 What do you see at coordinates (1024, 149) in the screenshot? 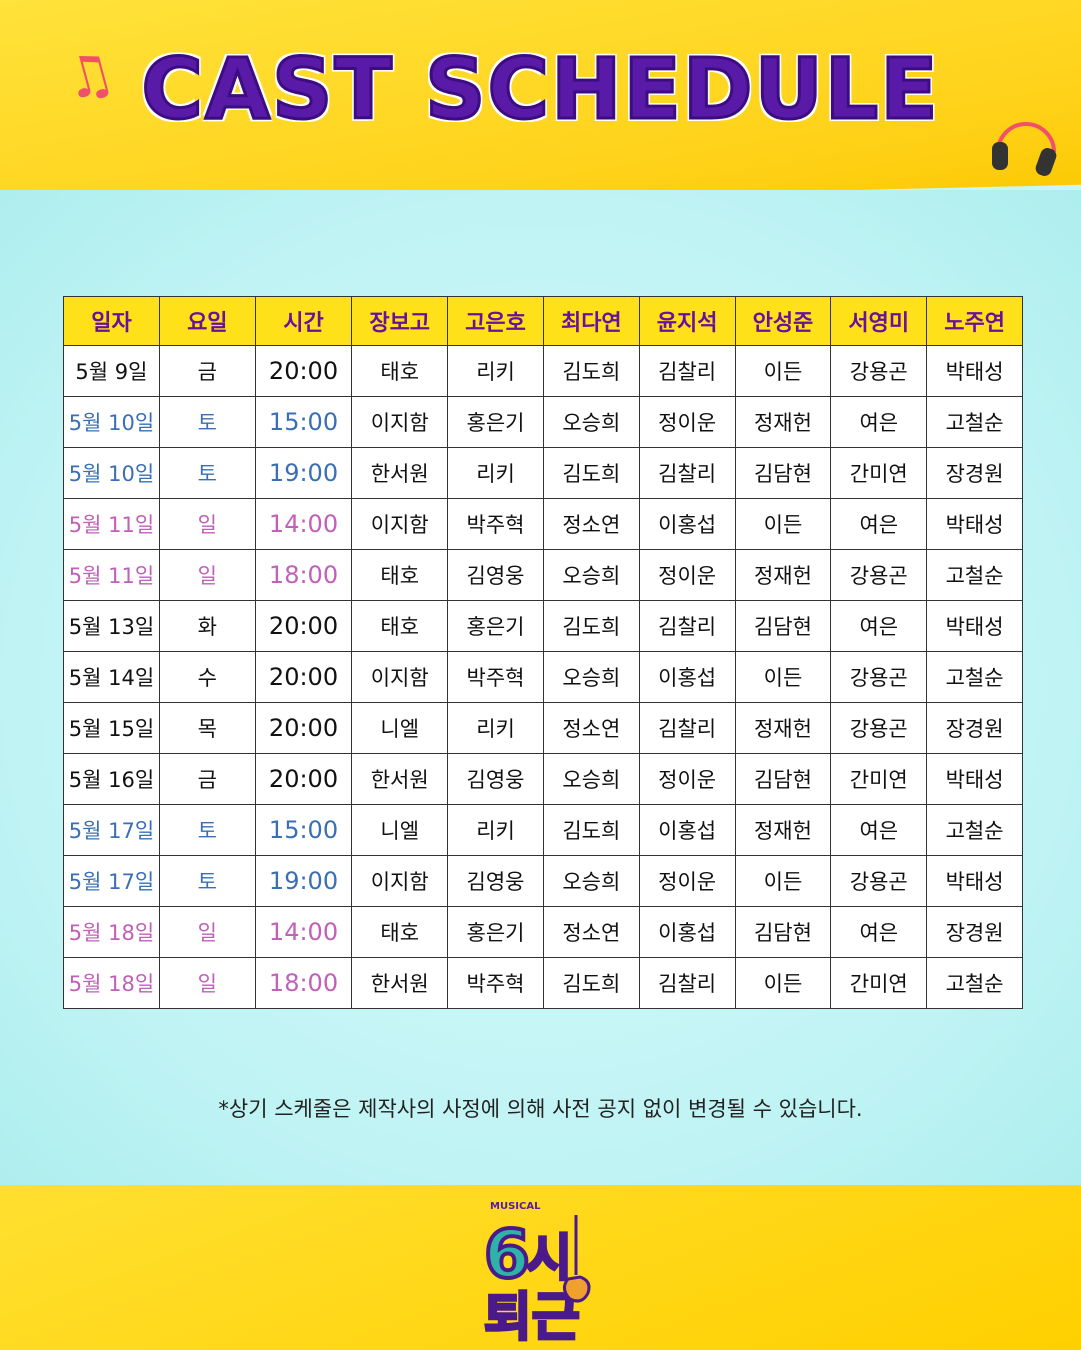
I see `headphones-icon` at bounding box center [1024, 149].